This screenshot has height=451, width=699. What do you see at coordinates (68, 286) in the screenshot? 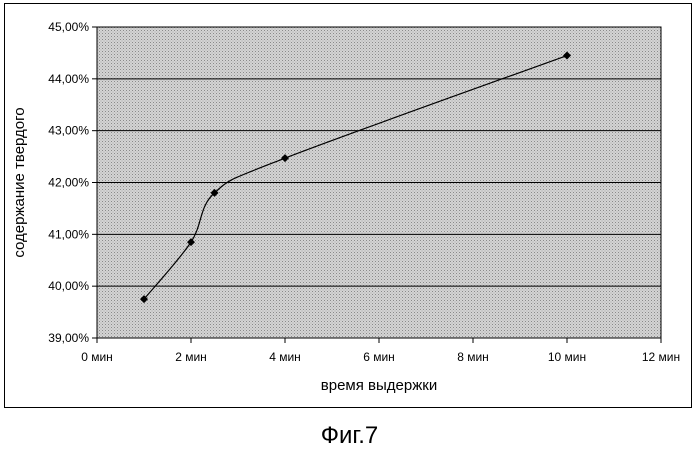
I see `y-tick-label: 40,00%` at bounding box center [68, 286].